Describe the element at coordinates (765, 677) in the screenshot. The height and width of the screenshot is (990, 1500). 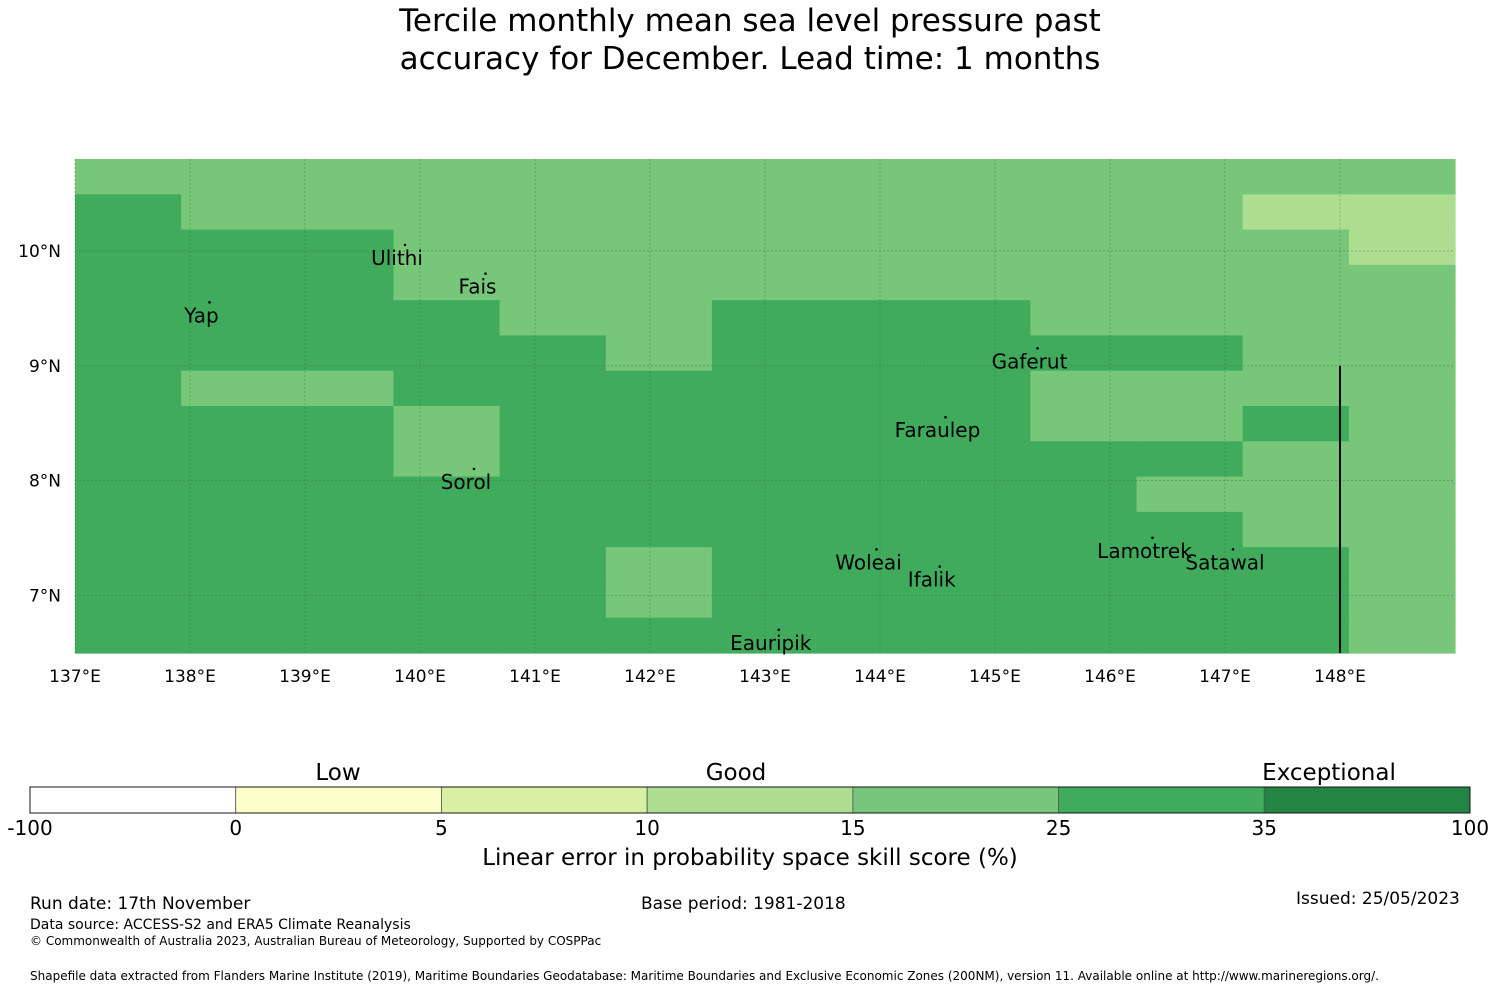
I see `lon-tick-label: 143°E` at that location.